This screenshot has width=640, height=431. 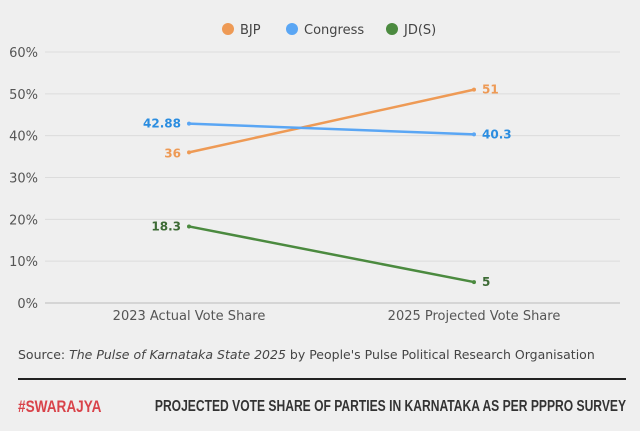 I want to click on data-label: 36, so click(x=172, y=153).